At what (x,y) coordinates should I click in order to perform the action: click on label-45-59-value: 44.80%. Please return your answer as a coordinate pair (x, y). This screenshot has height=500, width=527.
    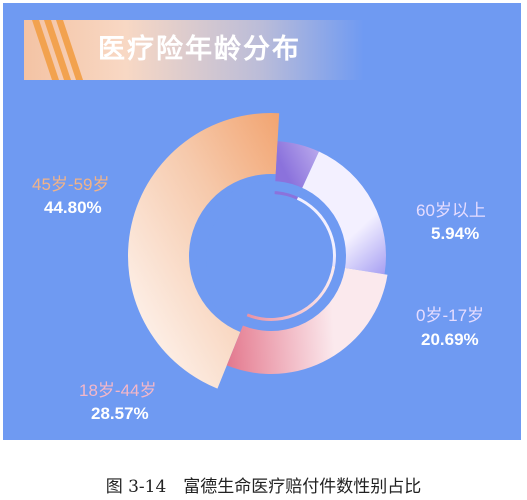
    Looking at the image, I should click on (73, 207).